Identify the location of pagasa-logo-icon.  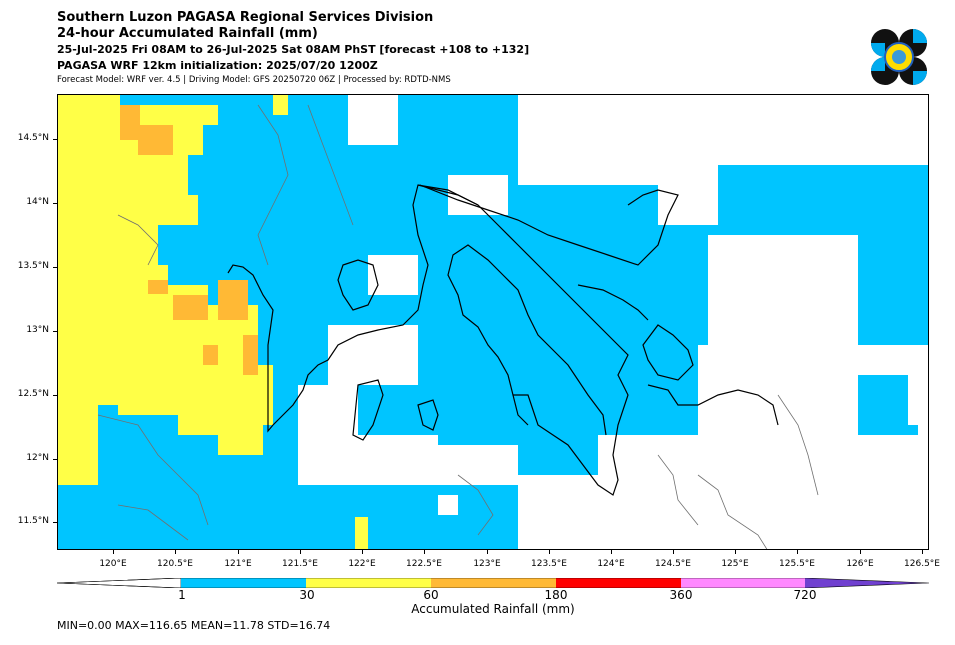
(899, 57).